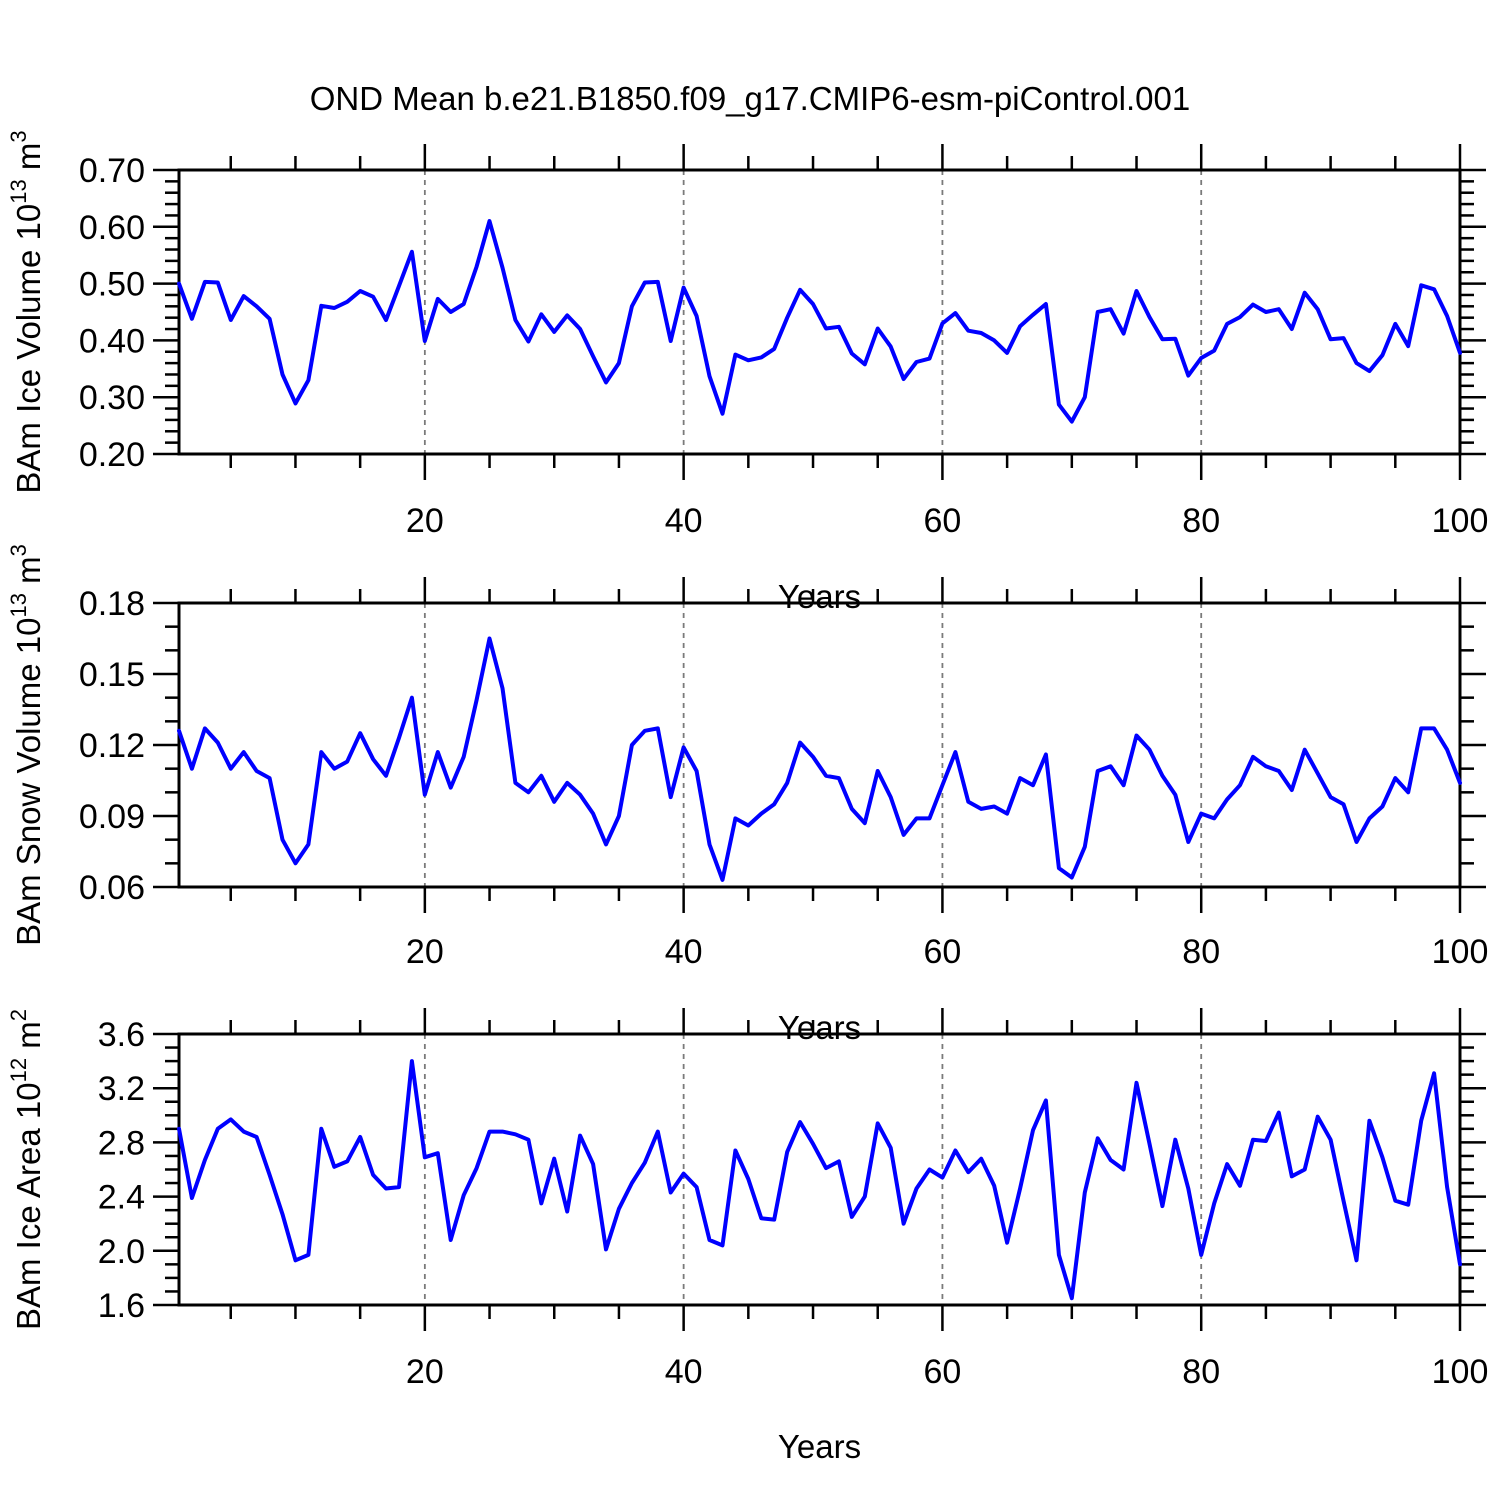  I want to click on snow-volume-line, so click(819, 759).